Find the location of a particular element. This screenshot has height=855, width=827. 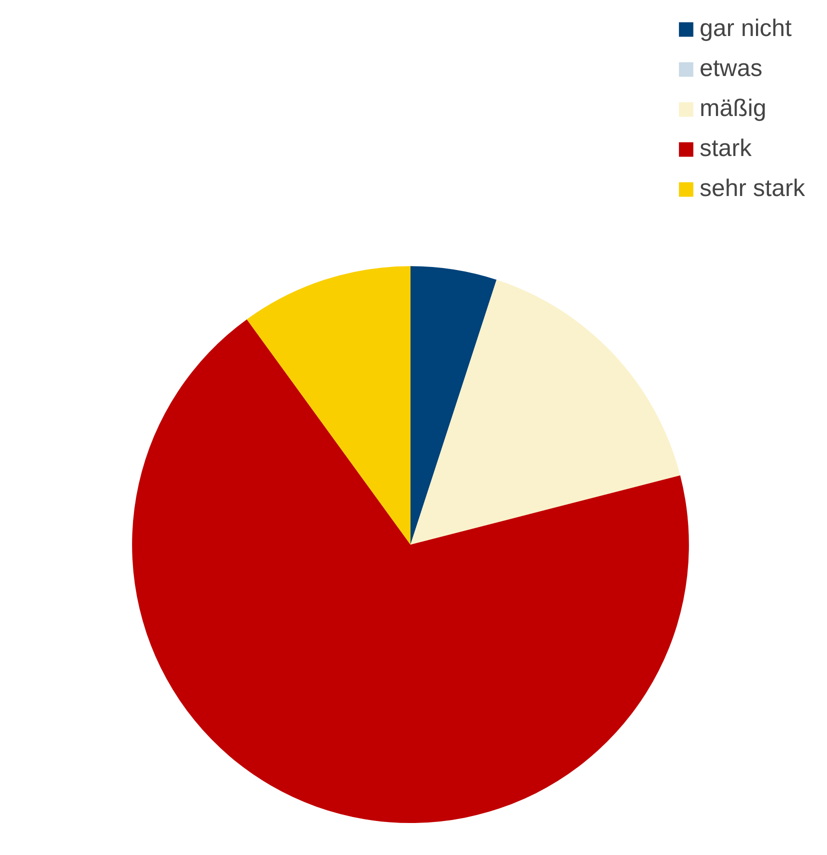

legend-label: etwas is located at coordinates (731, 69).